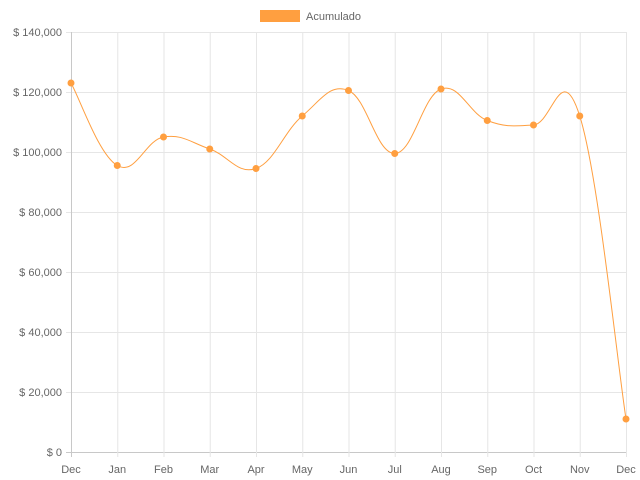 The width and height of the screenshot is (640, 480). I want to click on x-tick-label: May, so click(302, 470).